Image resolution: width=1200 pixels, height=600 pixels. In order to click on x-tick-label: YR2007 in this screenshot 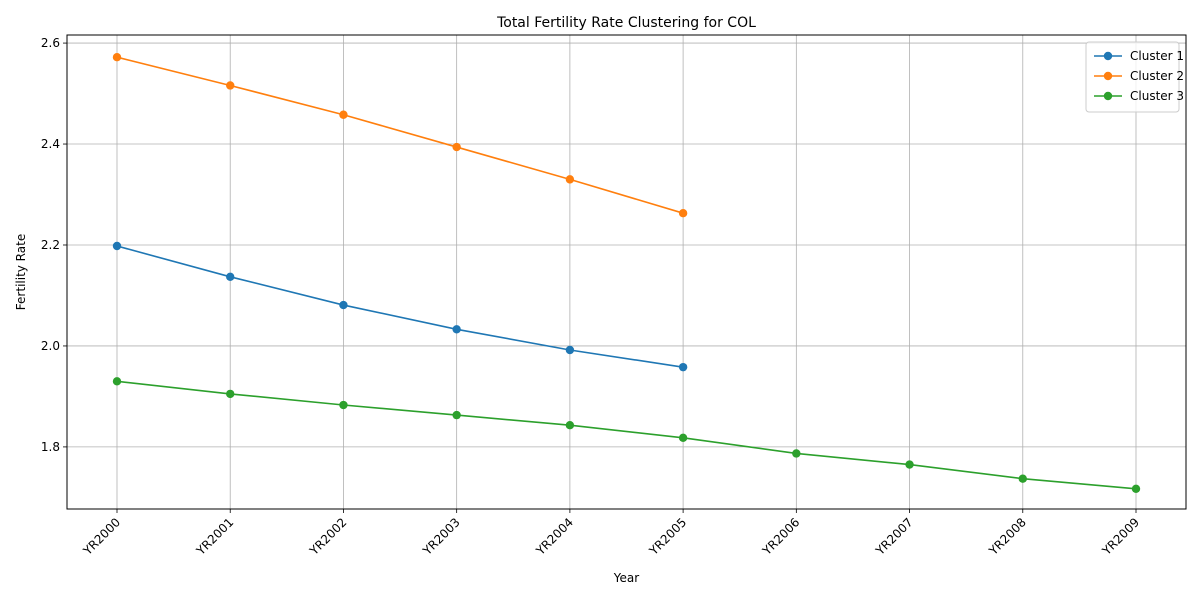, I will do `click(893, 536)`.